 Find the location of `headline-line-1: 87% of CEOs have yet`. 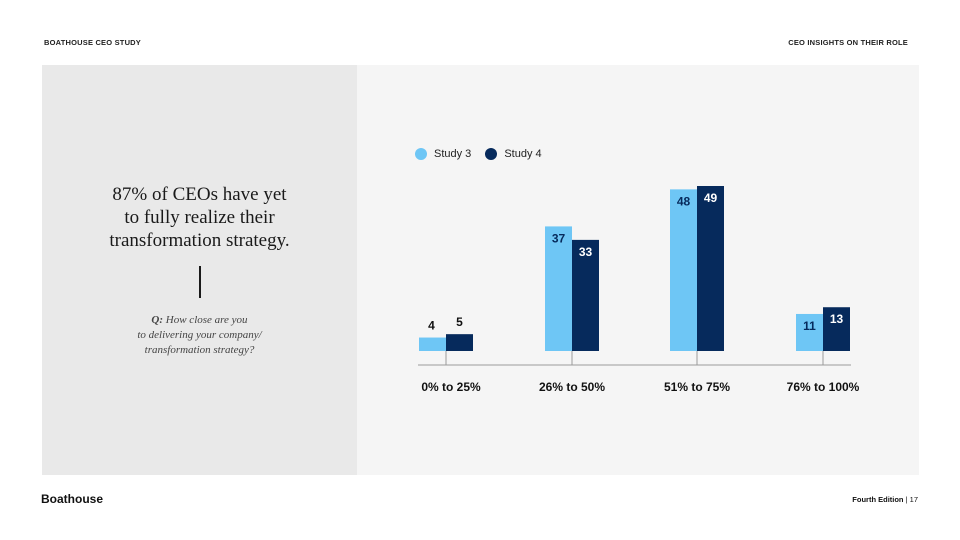

headline-line-1: 87% of CEOs have yet is located at coordinates (199, 194).